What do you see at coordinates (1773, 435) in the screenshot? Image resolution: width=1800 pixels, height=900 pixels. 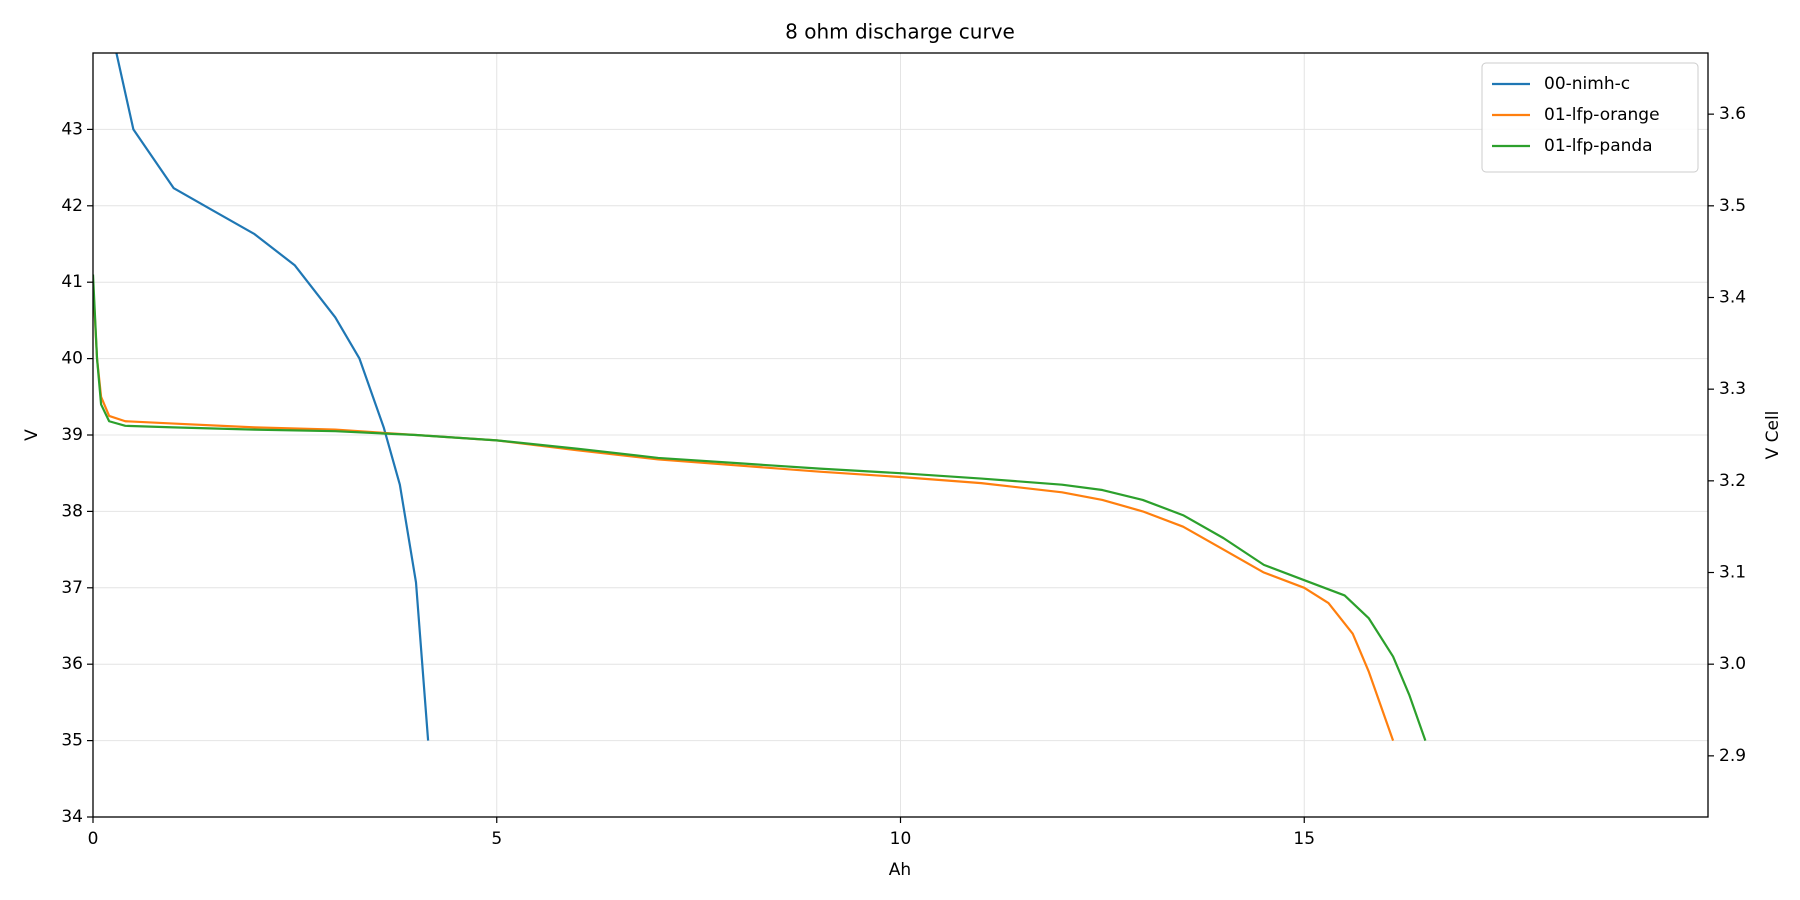 I see `y2-axis-label: V Cell` at bounding box center [1773, 435].